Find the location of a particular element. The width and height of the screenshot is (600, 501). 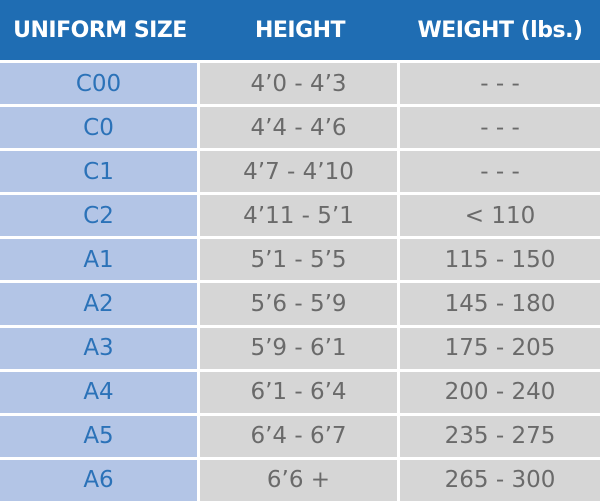

table-row: A5 6’4 - 6’7 235 - 275 is located at coordinates (300, 437).